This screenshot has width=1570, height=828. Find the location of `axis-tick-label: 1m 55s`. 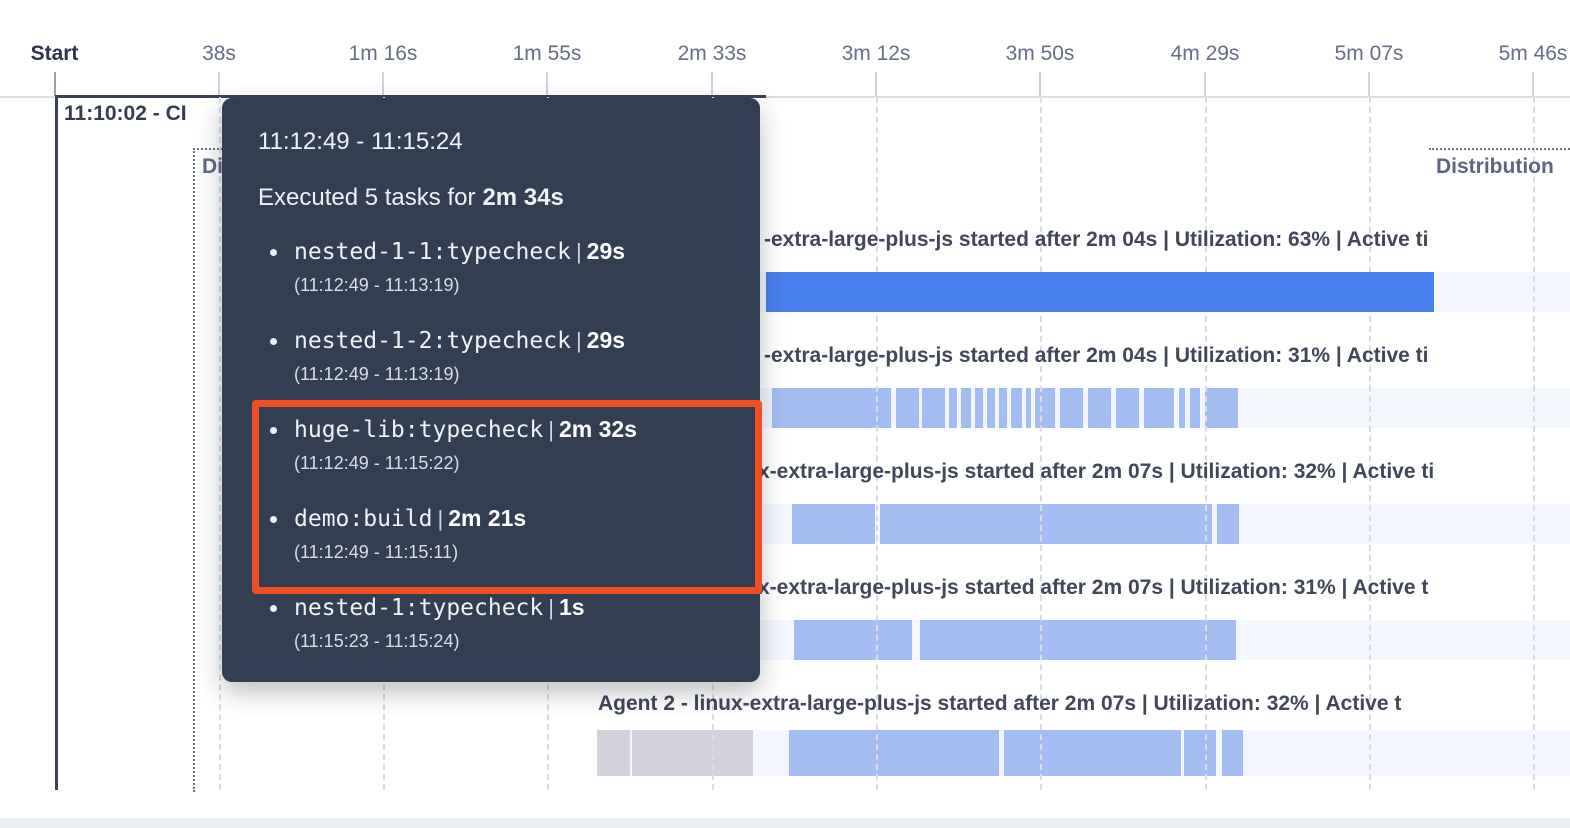

axis-tick-label: 1m 55s is located at coordinates (547, 53).